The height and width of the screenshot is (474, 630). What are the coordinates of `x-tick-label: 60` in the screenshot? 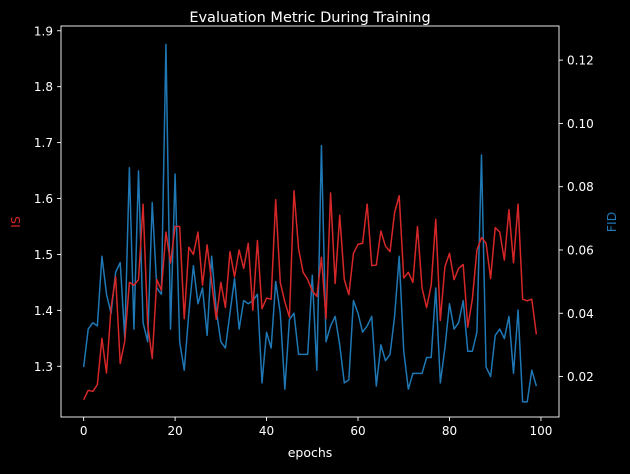 It's located at (357, 431).